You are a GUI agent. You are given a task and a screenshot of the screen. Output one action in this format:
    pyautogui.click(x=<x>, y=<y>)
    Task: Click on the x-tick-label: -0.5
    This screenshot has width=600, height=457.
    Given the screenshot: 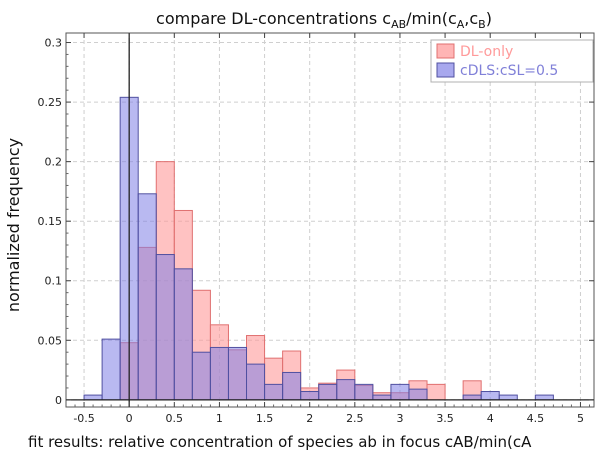 What is the action you would take?
    pyautogui.click(x=83, y=418)
    